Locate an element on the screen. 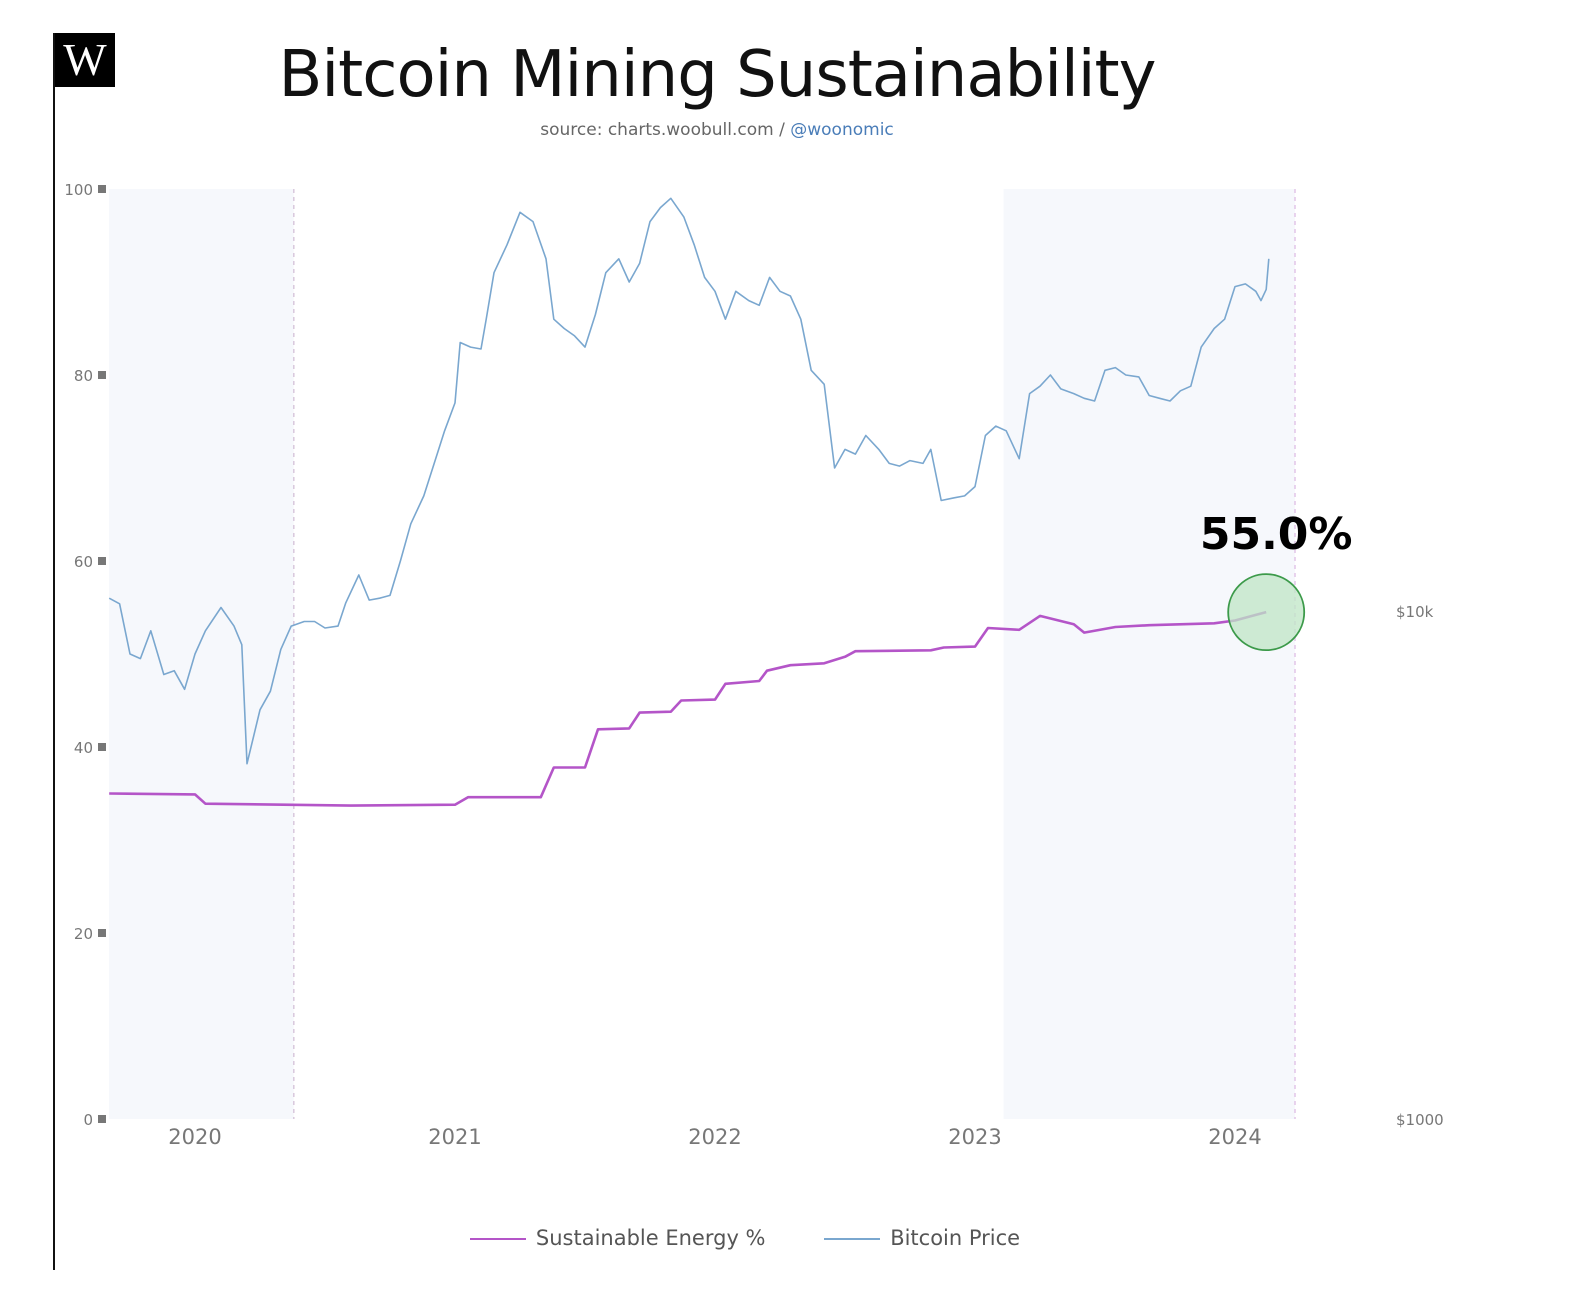 The height and width of the screenshot is (1310, 1588). highlight-circle is located at coordinates (1266, 612).